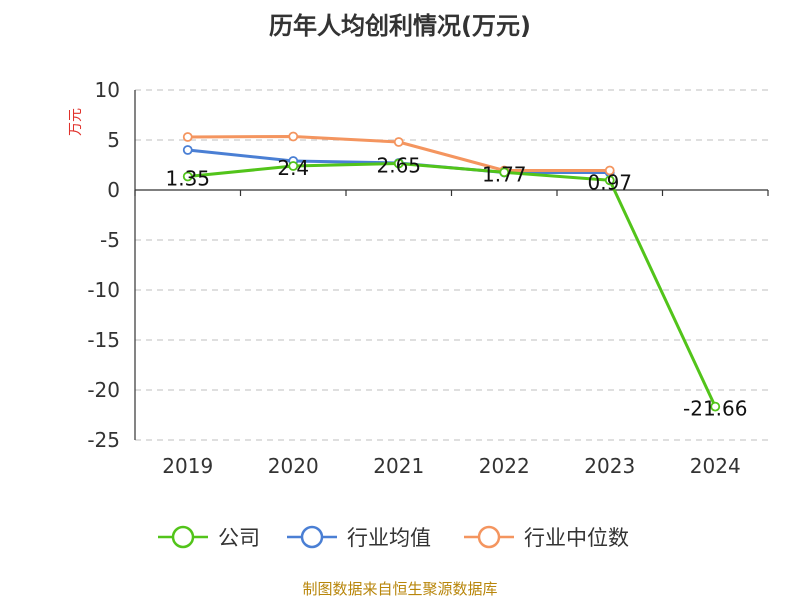  What do you see at coordinates (103, 340) in the screenshot?
I see `y-tick-label: -15` at bounding box center [103, 340].